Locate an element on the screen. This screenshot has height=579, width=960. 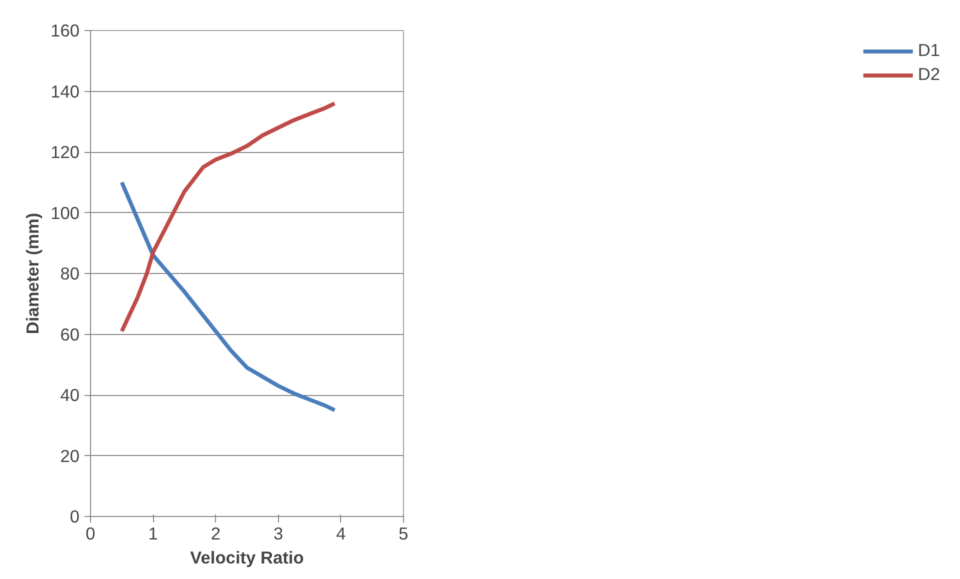
x-tick-label: 4 is located at coordinates (341, 534).